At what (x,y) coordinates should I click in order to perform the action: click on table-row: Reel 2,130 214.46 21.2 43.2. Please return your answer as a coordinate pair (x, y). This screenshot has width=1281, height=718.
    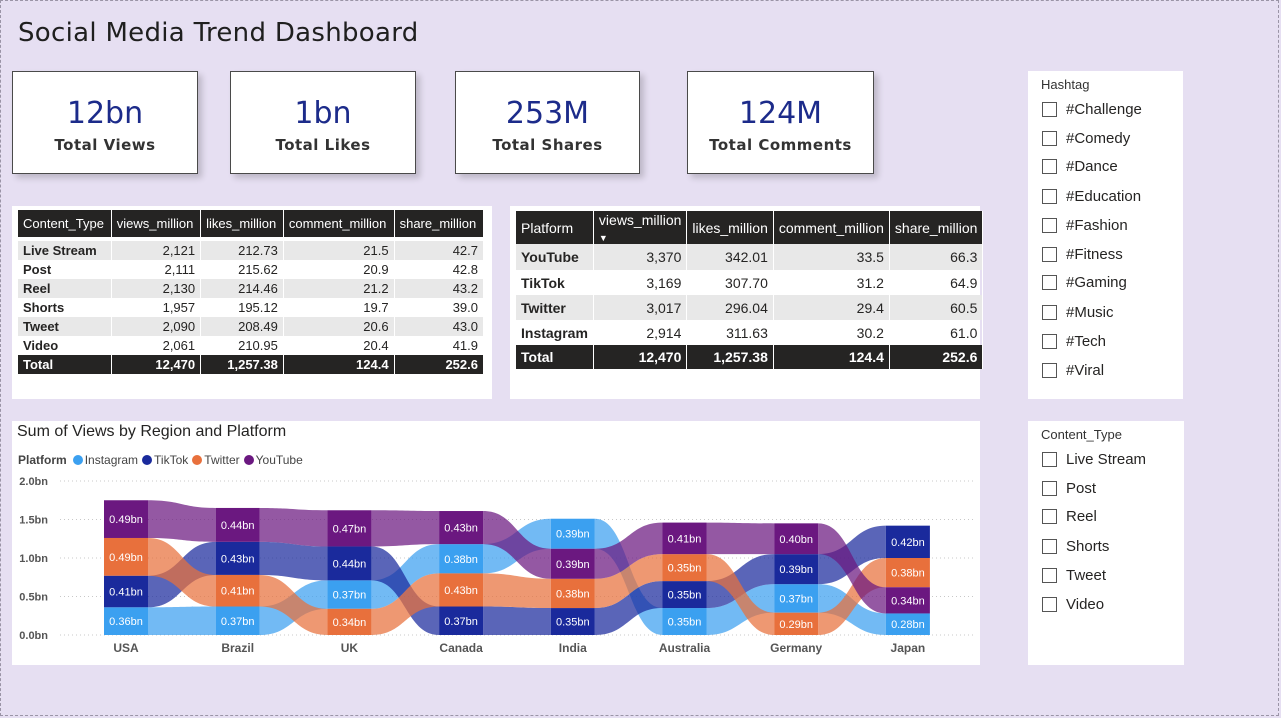
    Looking at the image, I should click on (251, 288).